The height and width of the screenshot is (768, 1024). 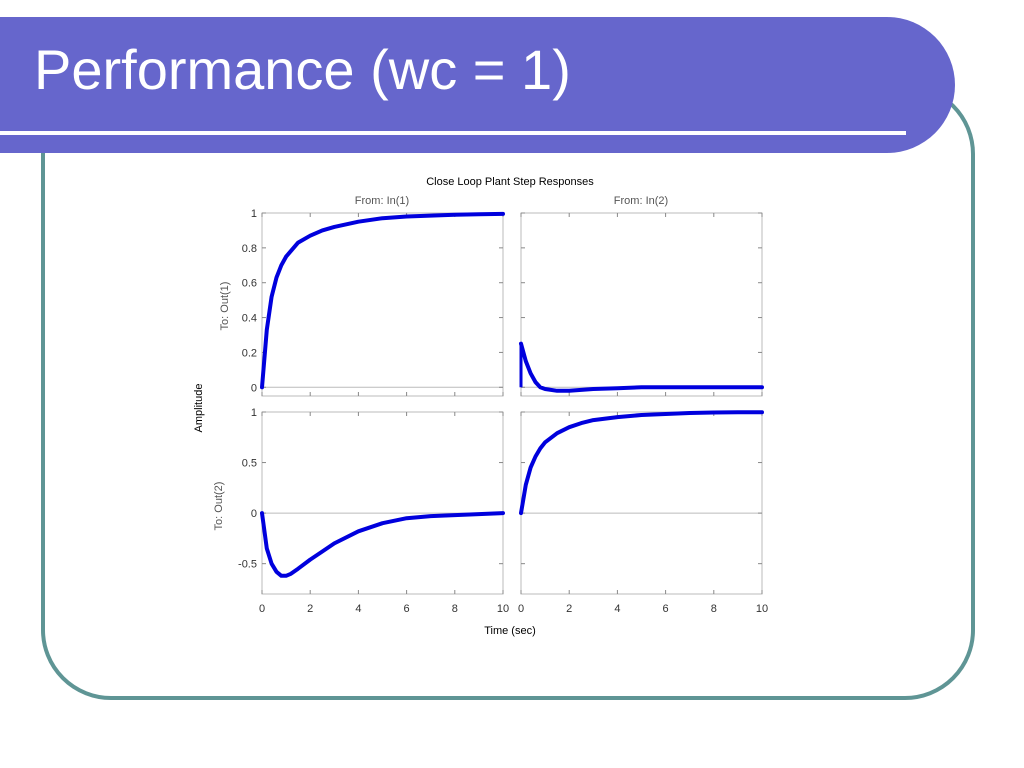 What do you see at coordinates (302, 69) in the screenshot?
I see `slide-title: Performance (wc = 1)` at bounding box center [302, 69].